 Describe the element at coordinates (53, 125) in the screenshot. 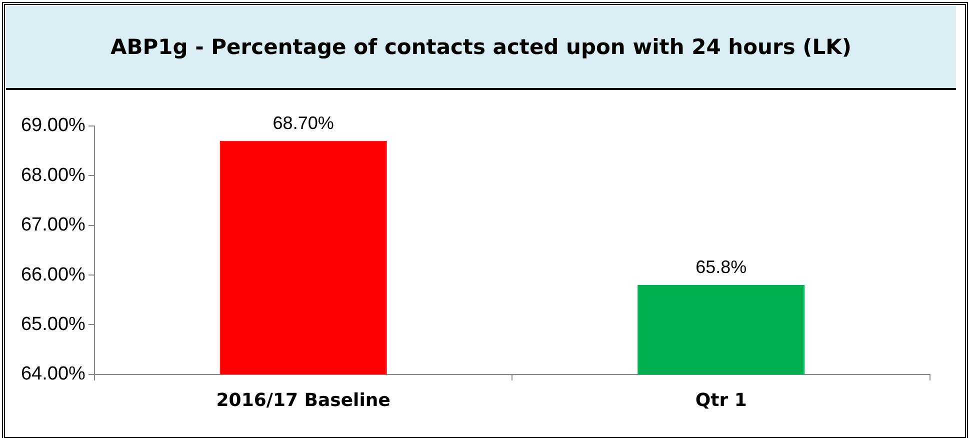

I see `y-tick-label: 69.00%` at that location.